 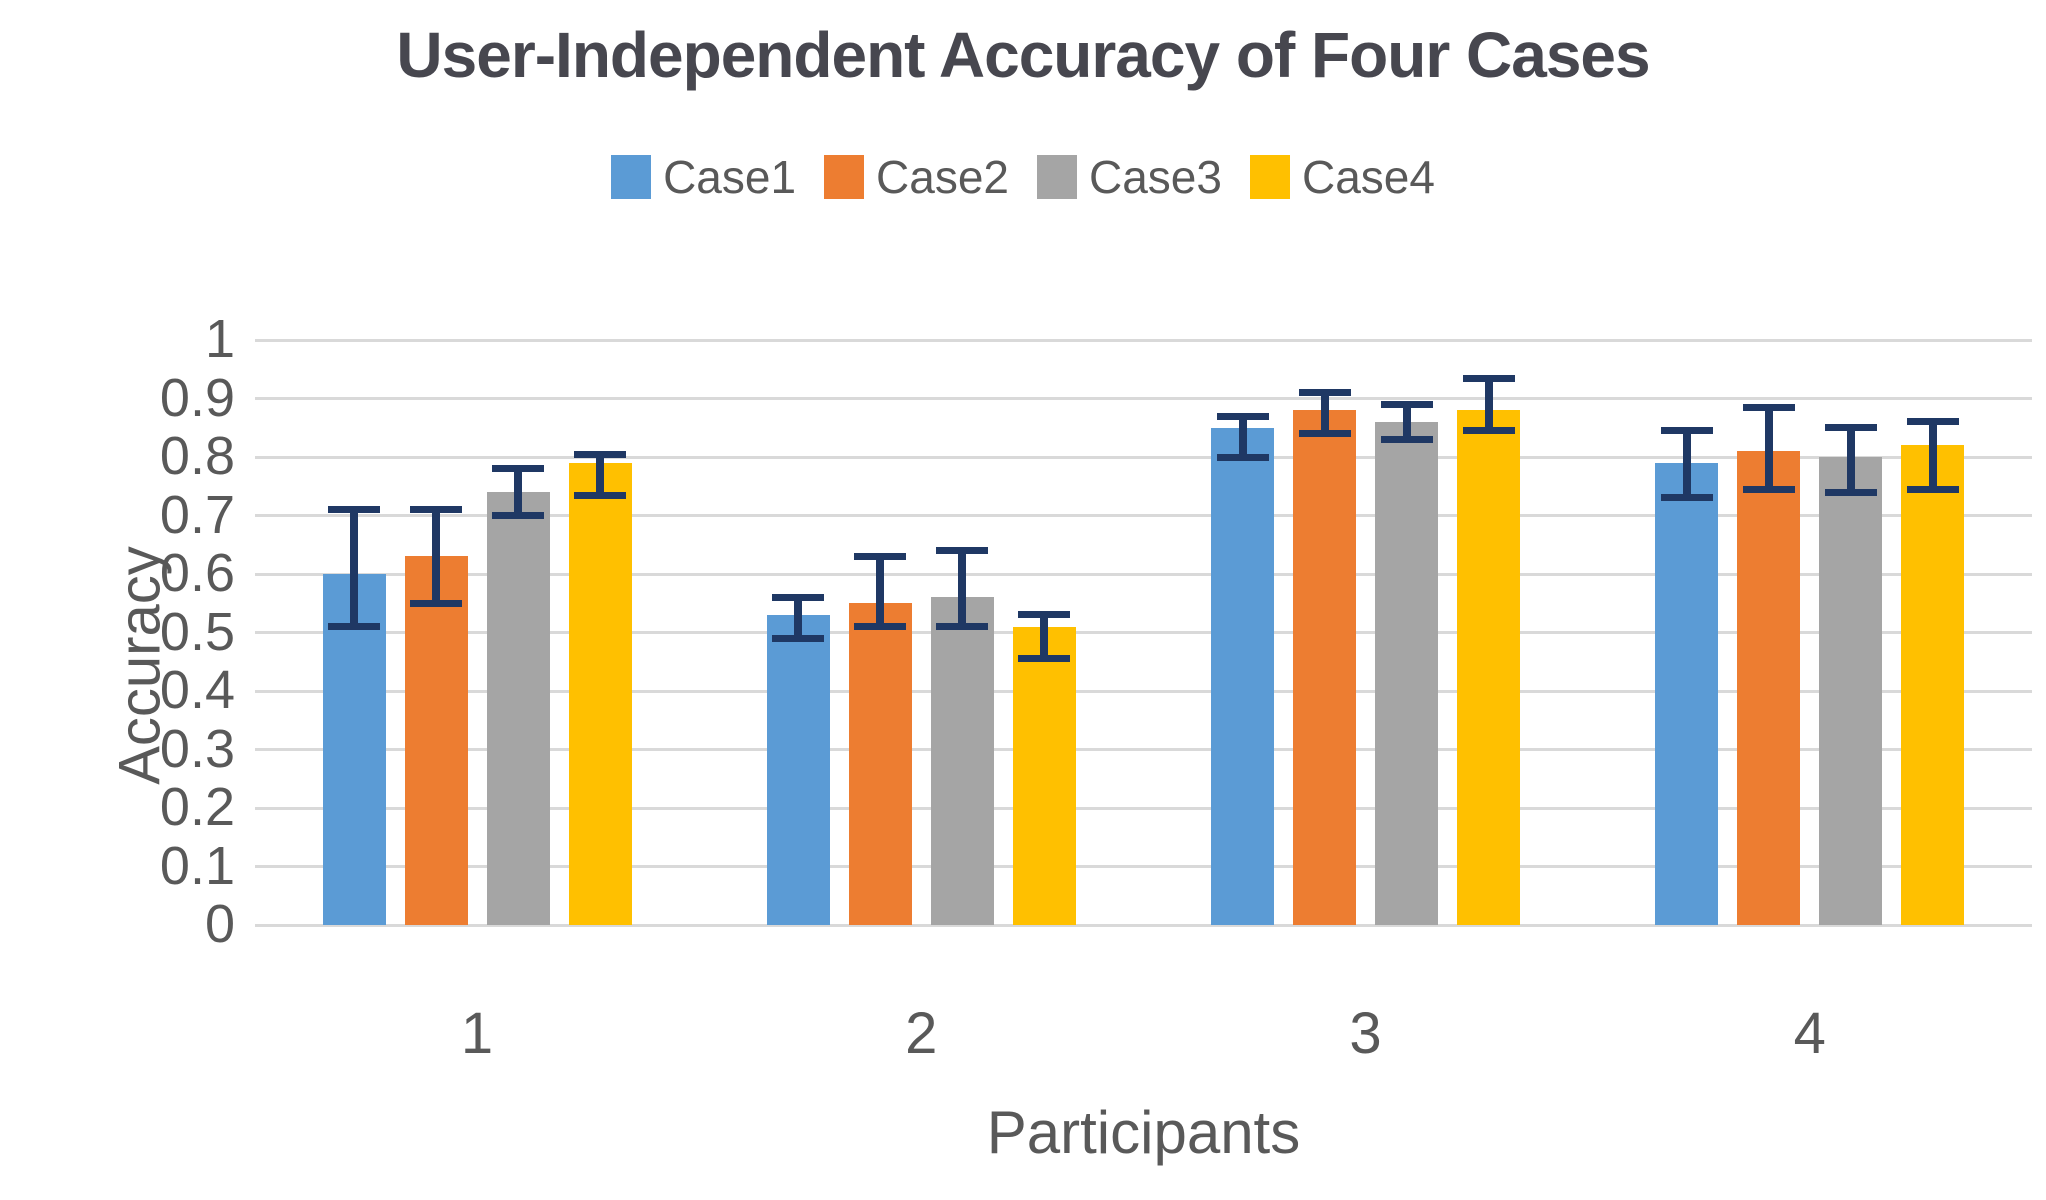 What do you see at coordinates (1023, 55) in the screenshot?
I see `chart-title: User-Independent Accuracy of Four Cases` at bounding box center [1023, 55].